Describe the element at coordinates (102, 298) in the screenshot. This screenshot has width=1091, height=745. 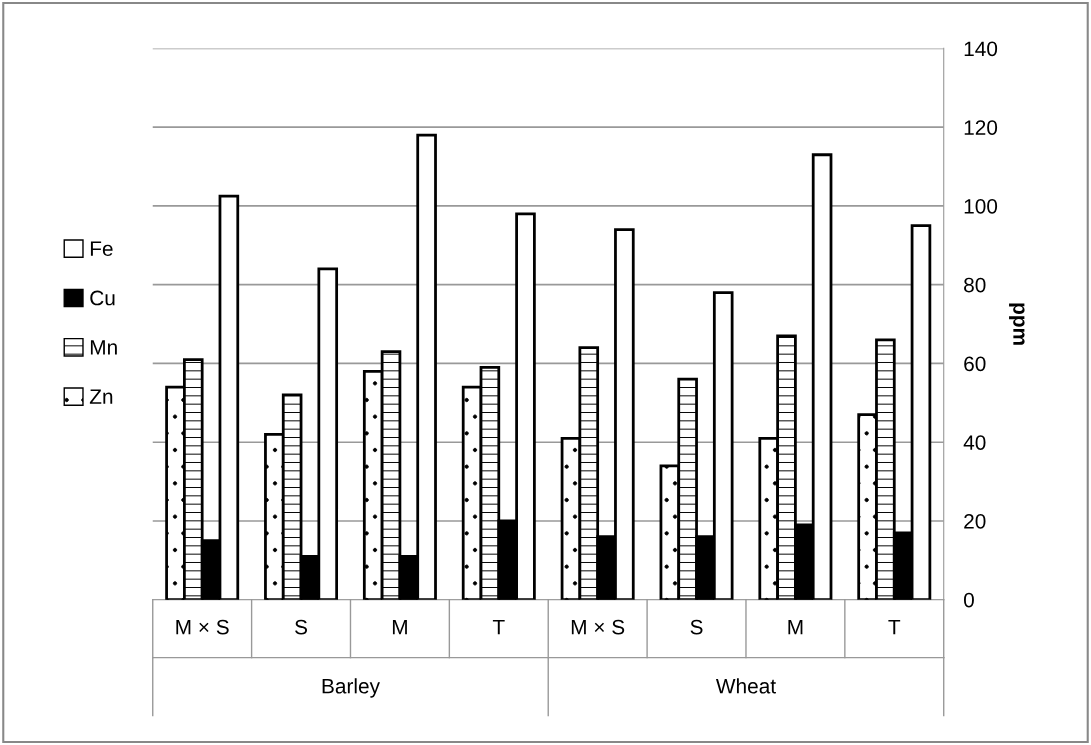
I see `legend-label: Cu` at that location.